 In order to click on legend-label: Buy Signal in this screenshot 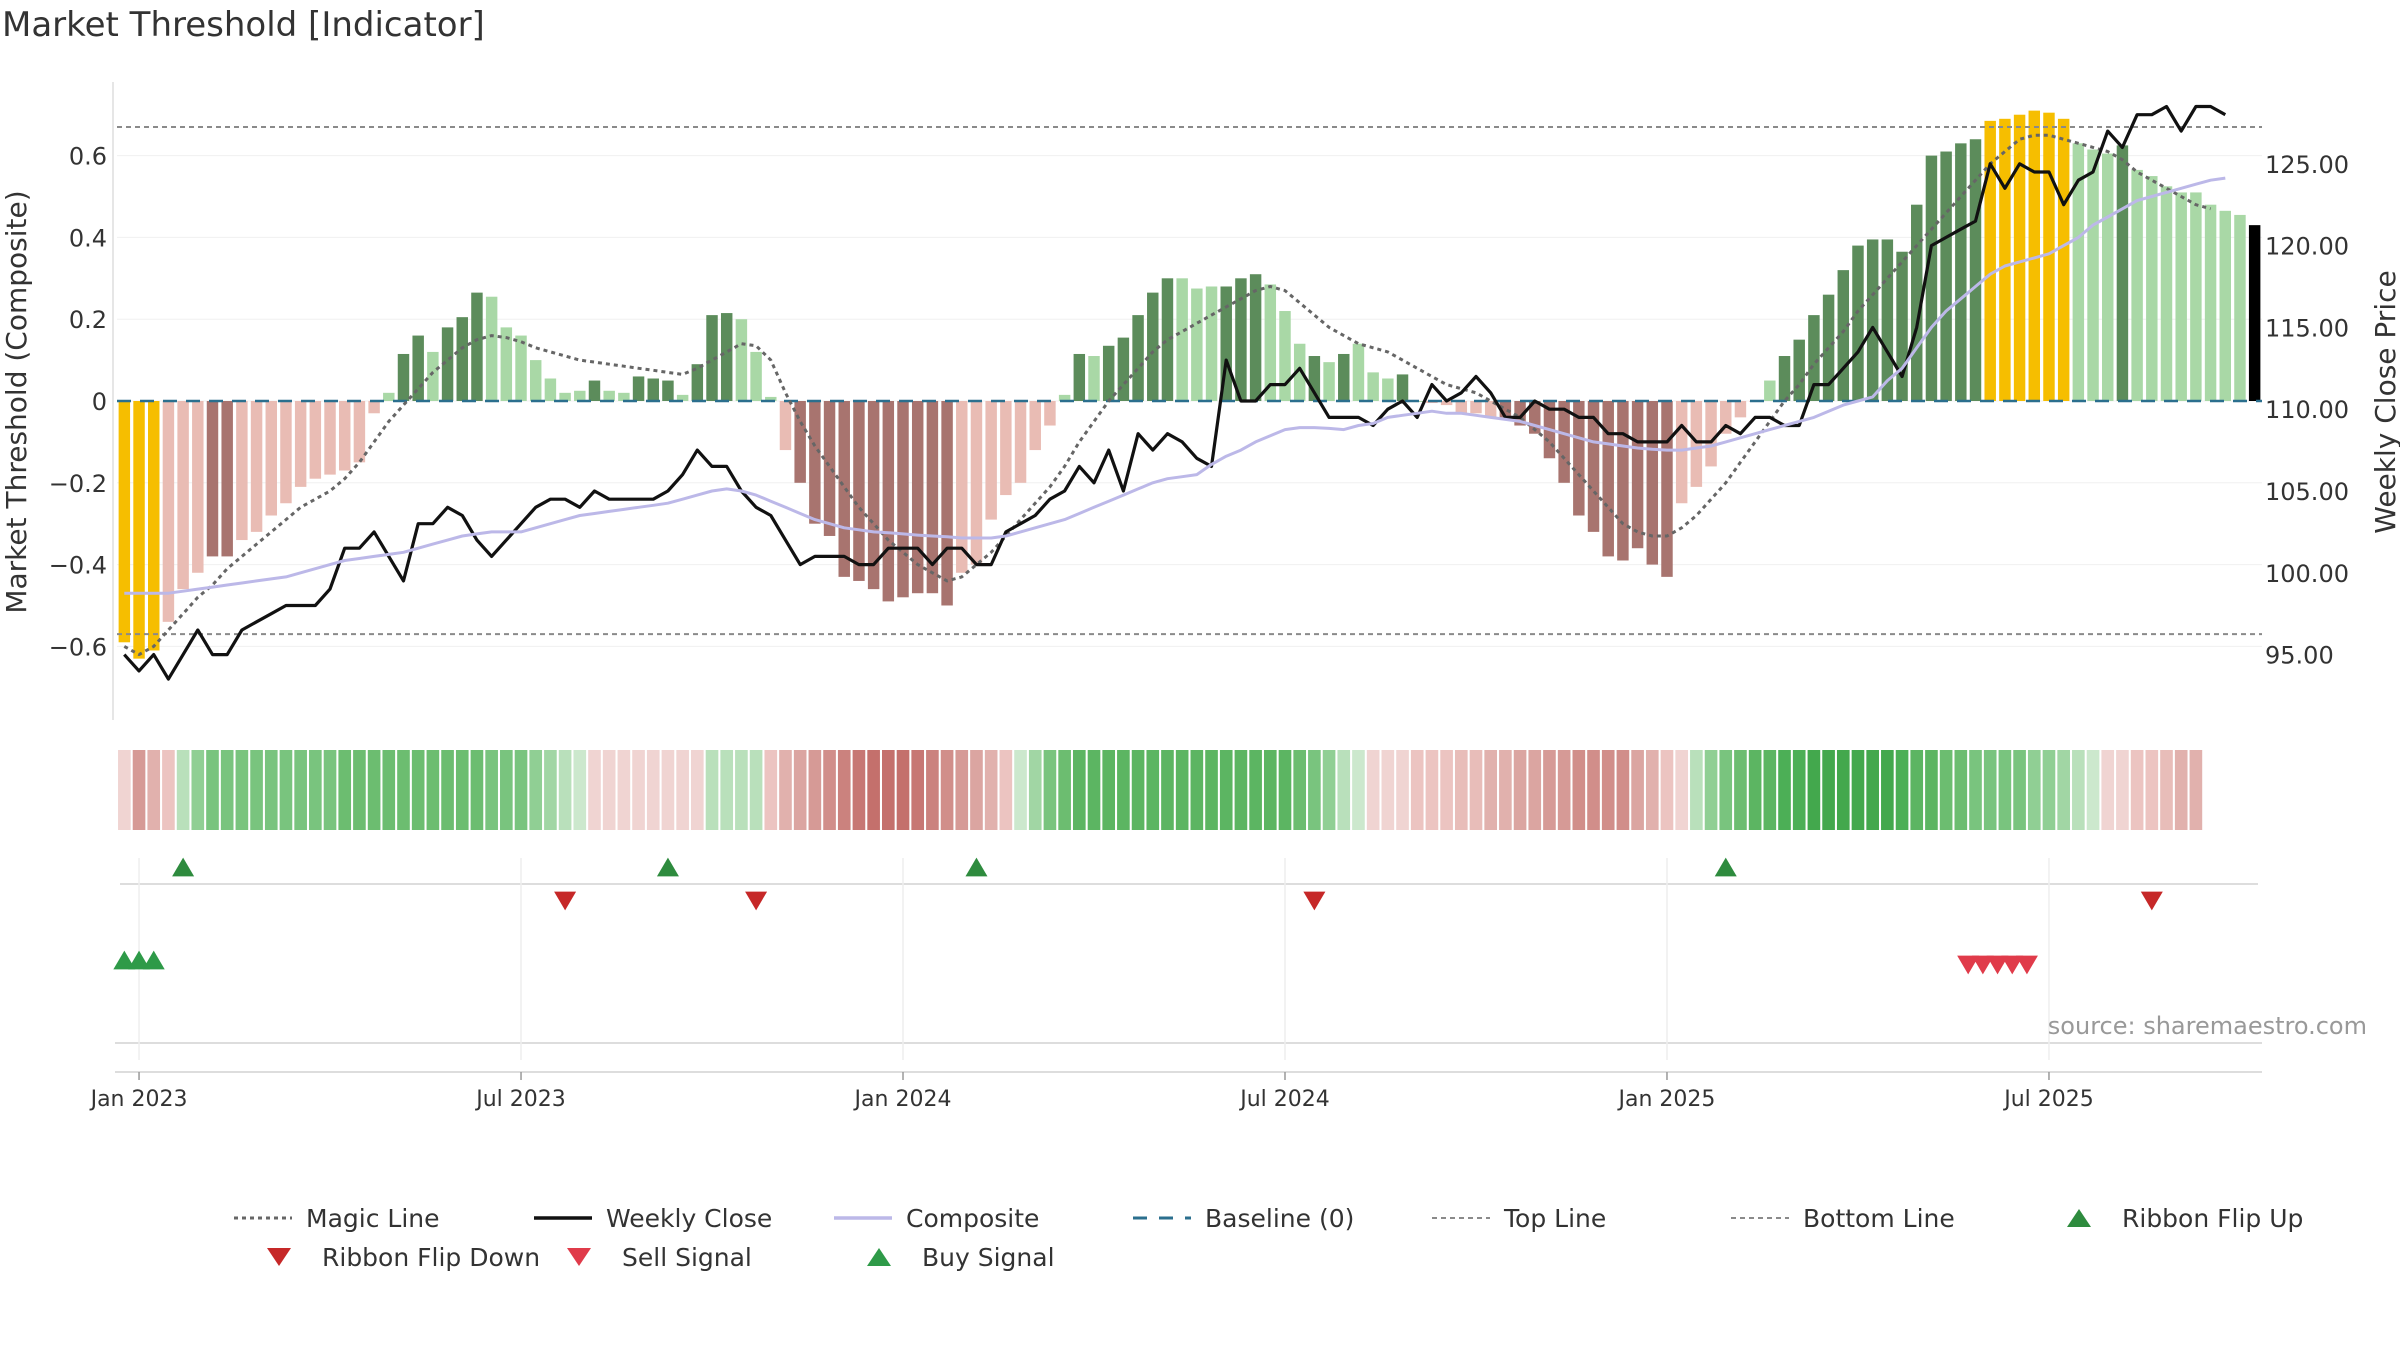, I will do `click(988, 1257)`.